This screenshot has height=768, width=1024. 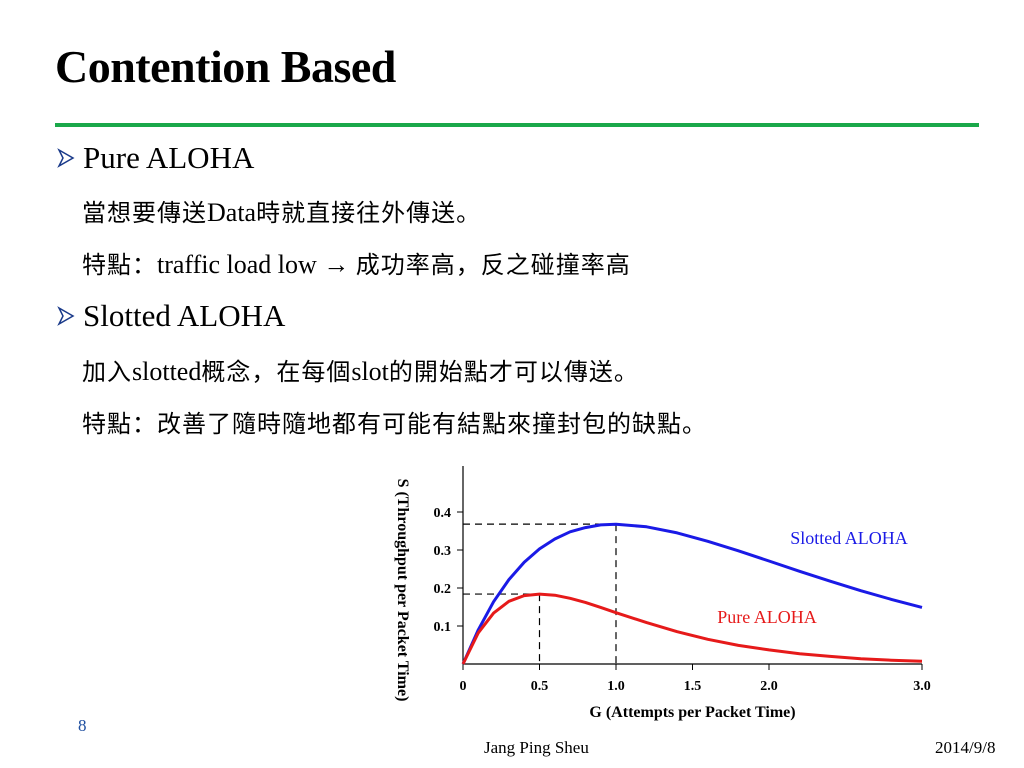 I want to click on pure-aloha-feature: 特點：traffic load low → 成功率高，反之碰撞率高, so click(x=356, y=262).